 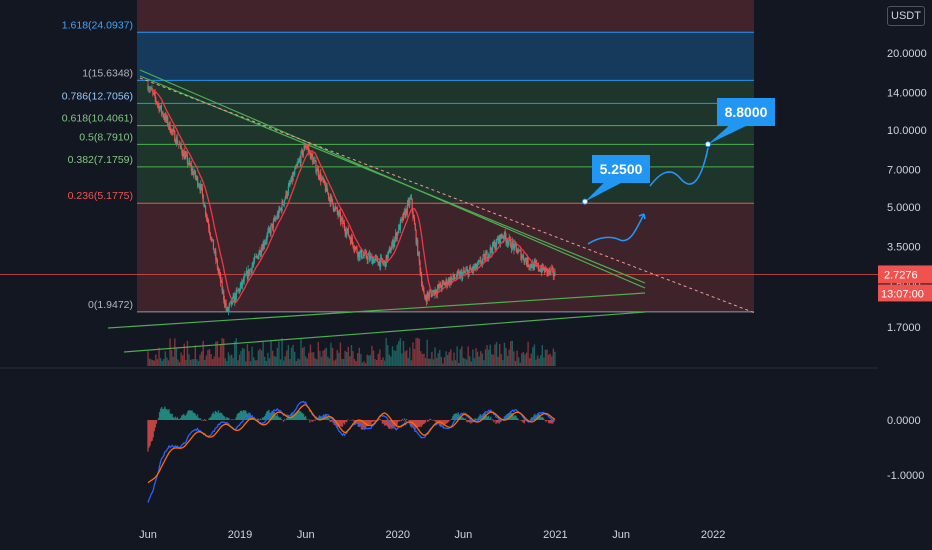 I want to click on currency-label: USDT, so click(x=906, y=16).